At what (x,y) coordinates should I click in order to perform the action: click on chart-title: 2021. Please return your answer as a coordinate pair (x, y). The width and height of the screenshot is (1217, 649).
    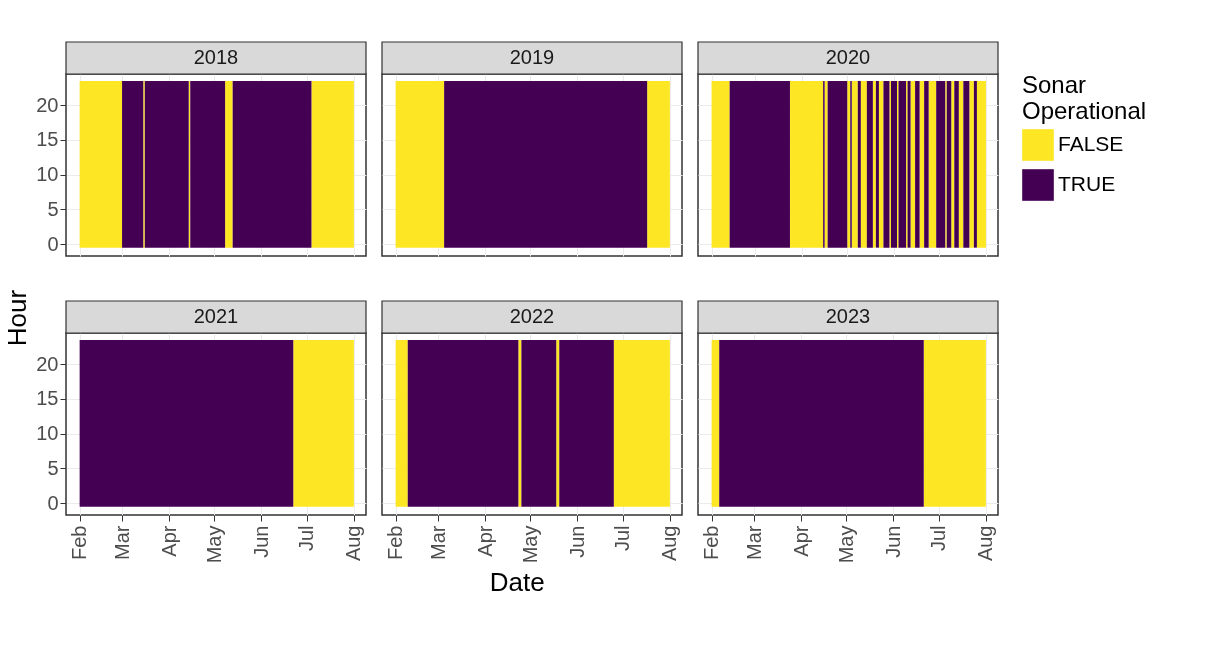
    Looking at the image, I should click on (216, 316).